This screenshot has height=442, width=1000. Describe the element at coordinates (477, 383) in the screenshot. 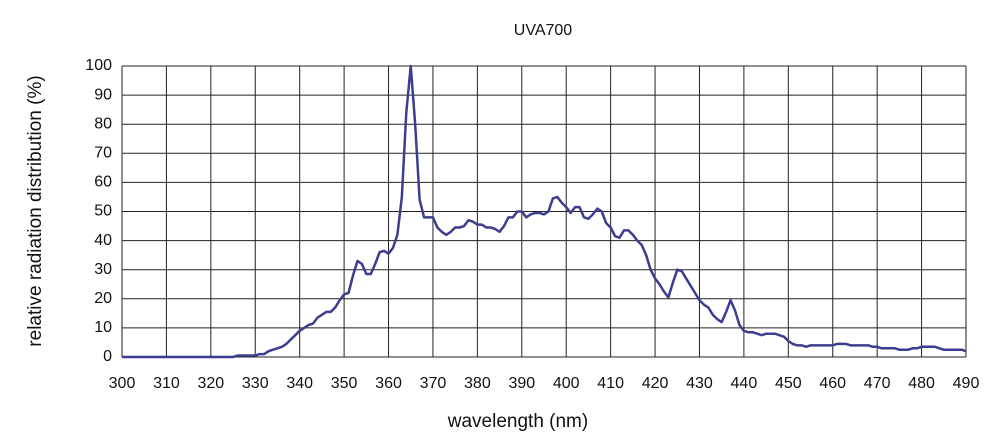

I see `x-tick-label: 380` at that location.